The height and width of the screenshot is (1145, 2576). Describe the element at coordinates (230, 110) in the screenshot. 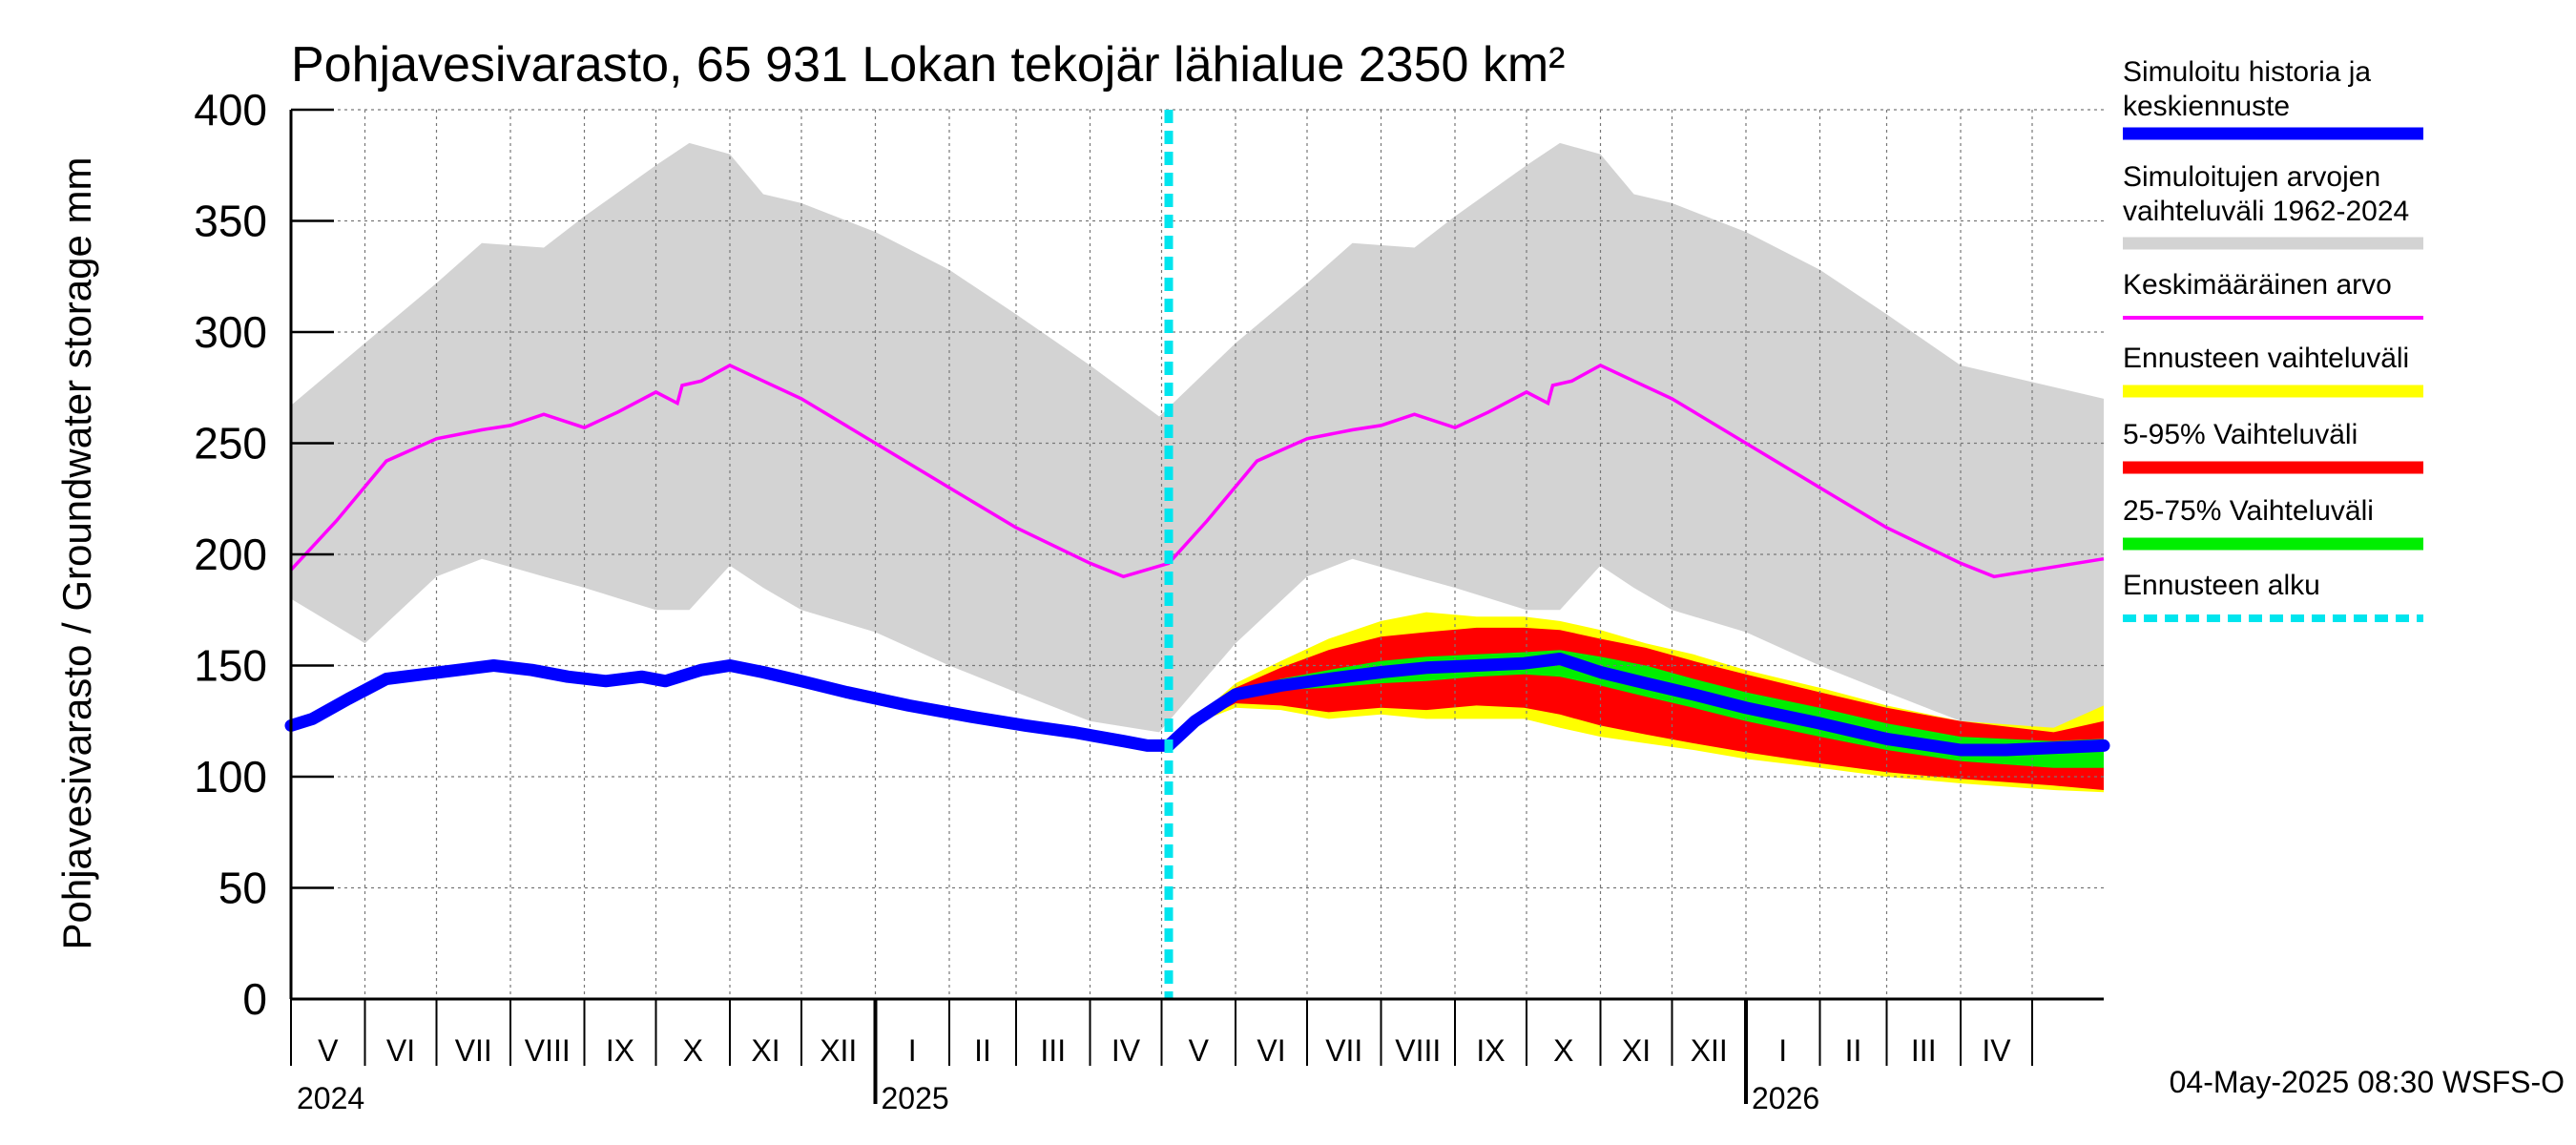

I see `y-tick-label: 400` at that location.